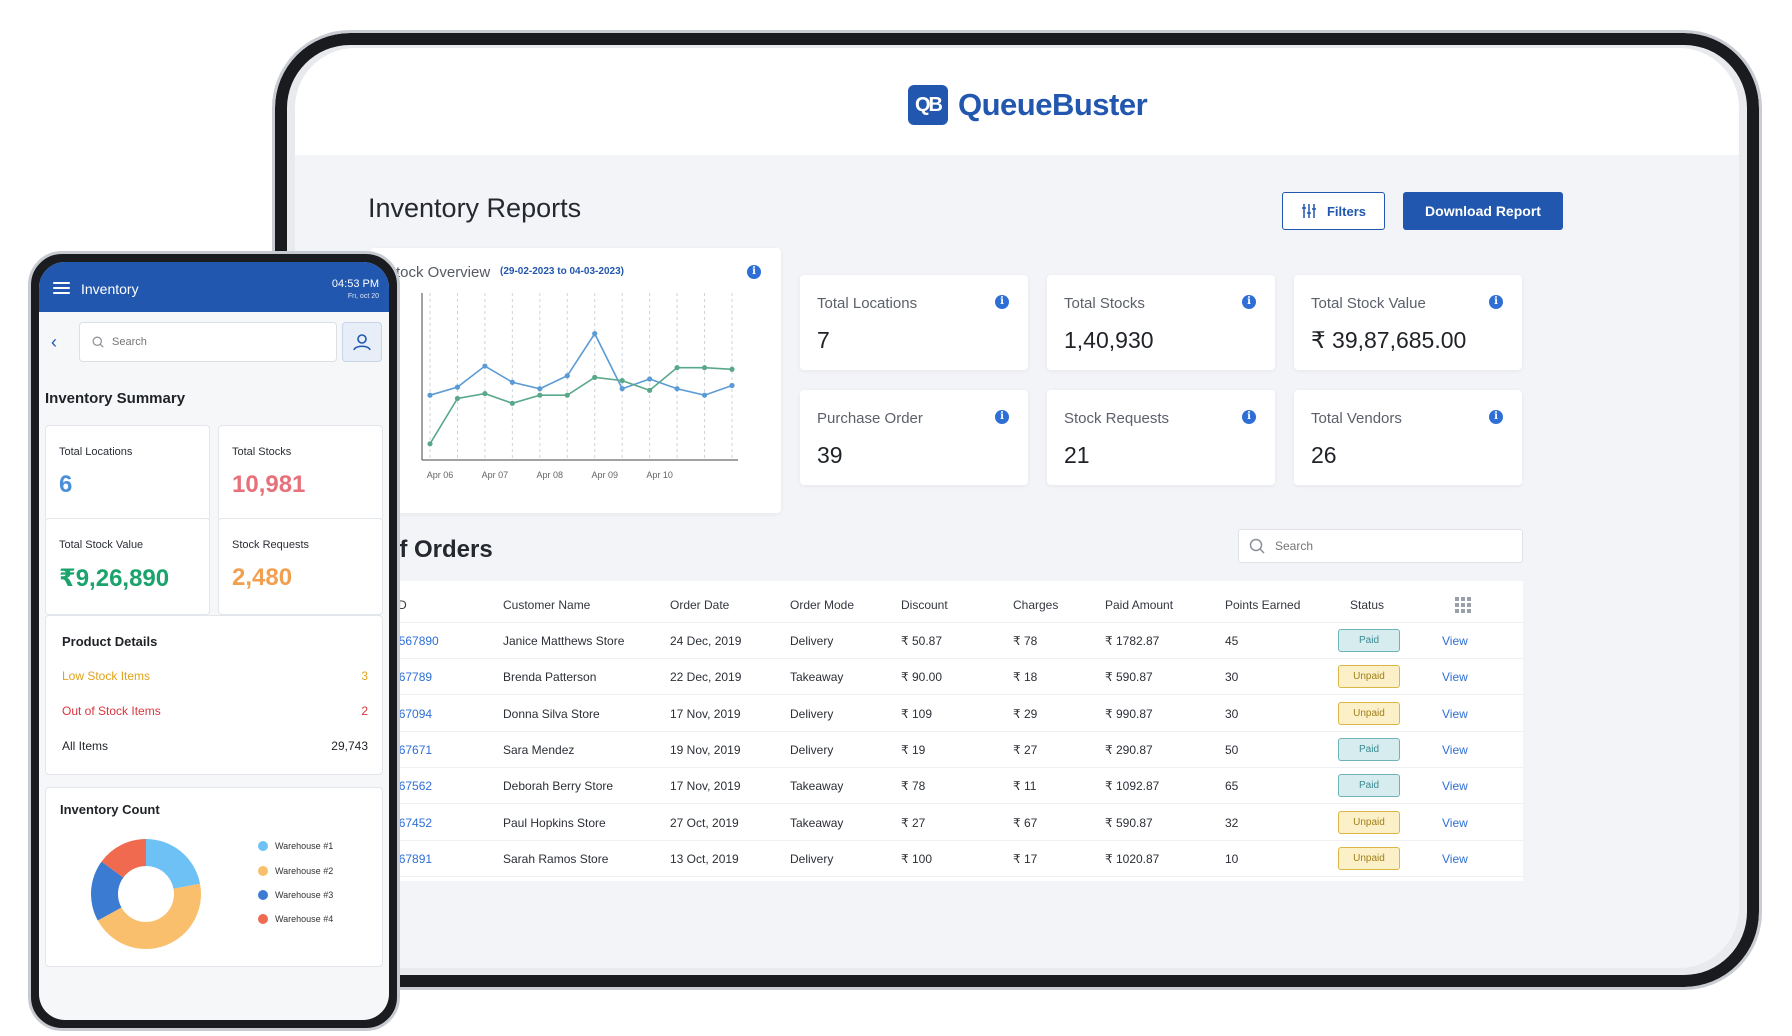  Describe the element at coordinates (215, 676) in the screenshot. I see `product-row-low-stock: Low Stock Items 3` at that location.